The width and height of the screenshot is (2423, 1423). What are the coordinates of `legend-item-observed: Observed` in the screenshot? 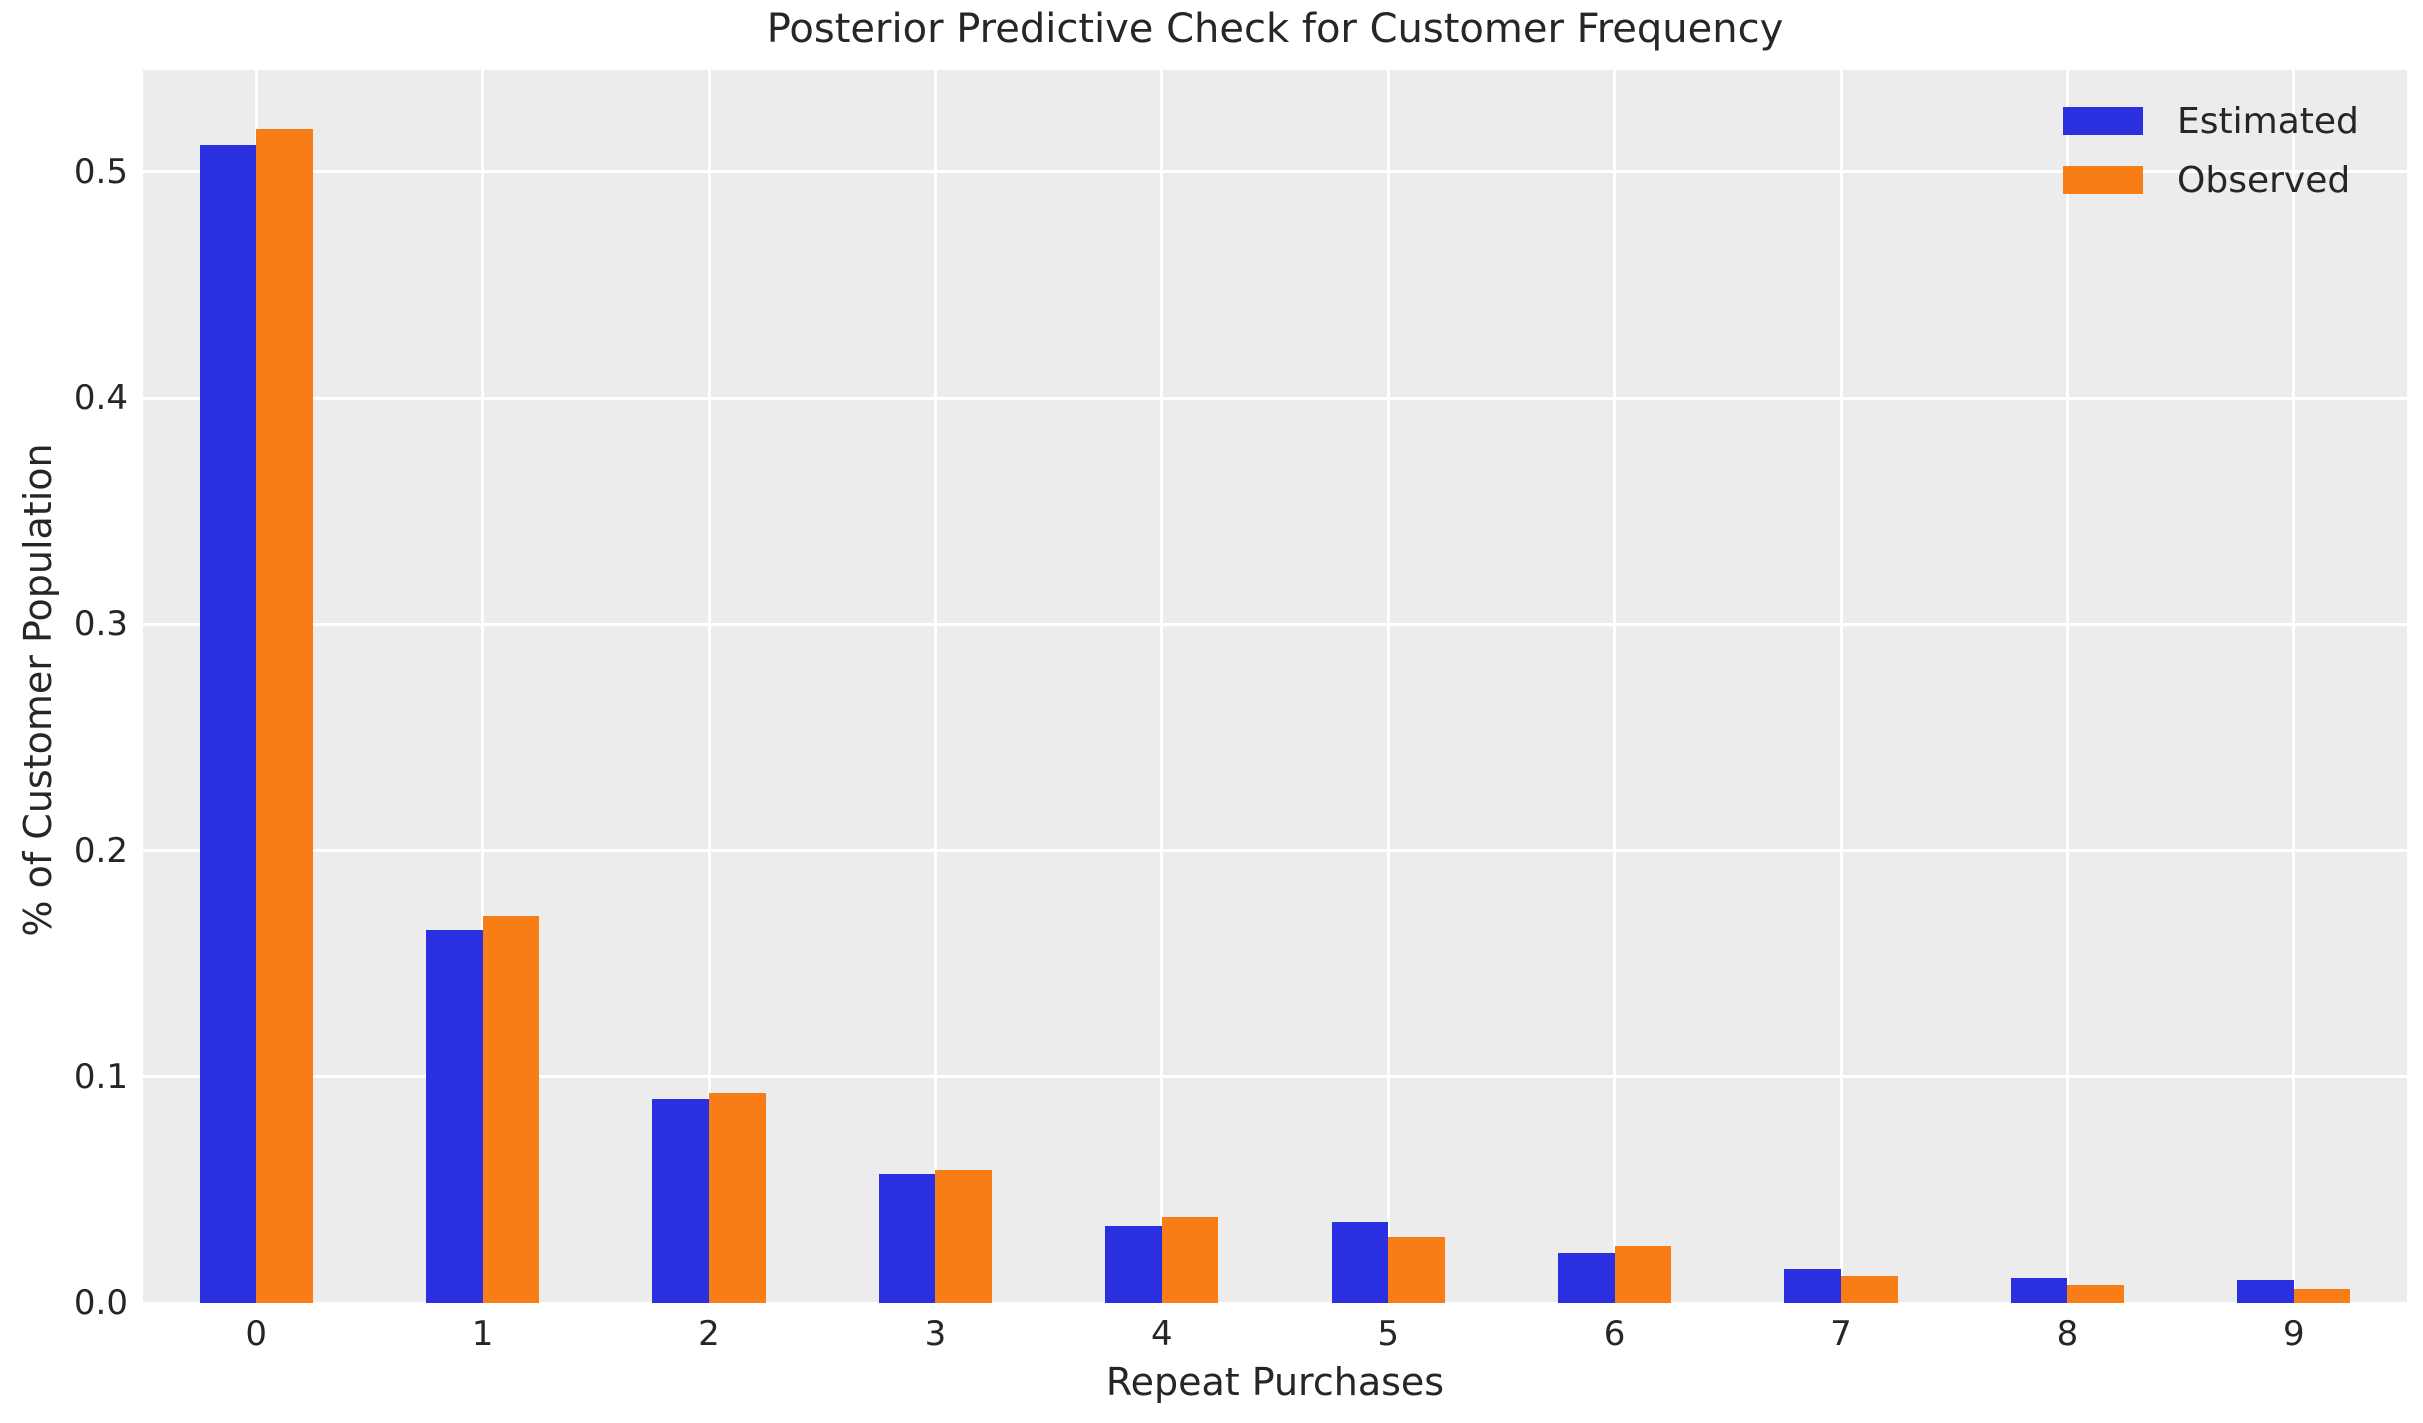 It's located at (2211, 180).